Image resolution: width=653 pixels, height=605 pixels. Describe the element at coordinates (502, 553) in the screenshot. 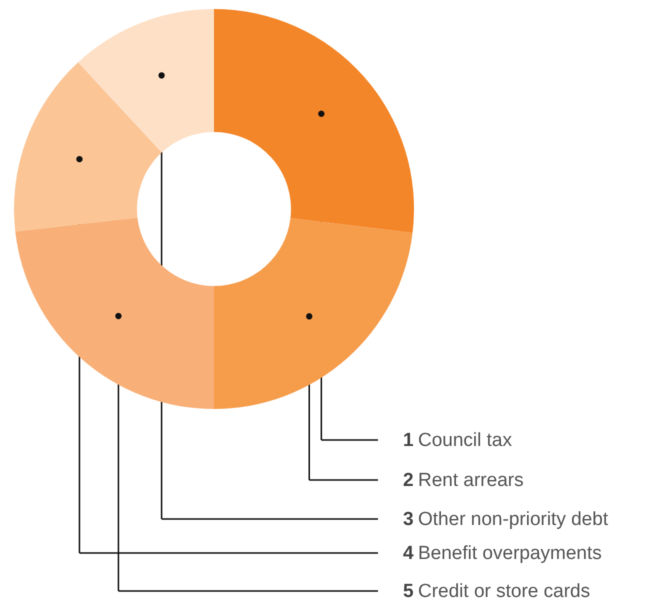

I see `category-label: 4 Benefit overpayments` at that location.